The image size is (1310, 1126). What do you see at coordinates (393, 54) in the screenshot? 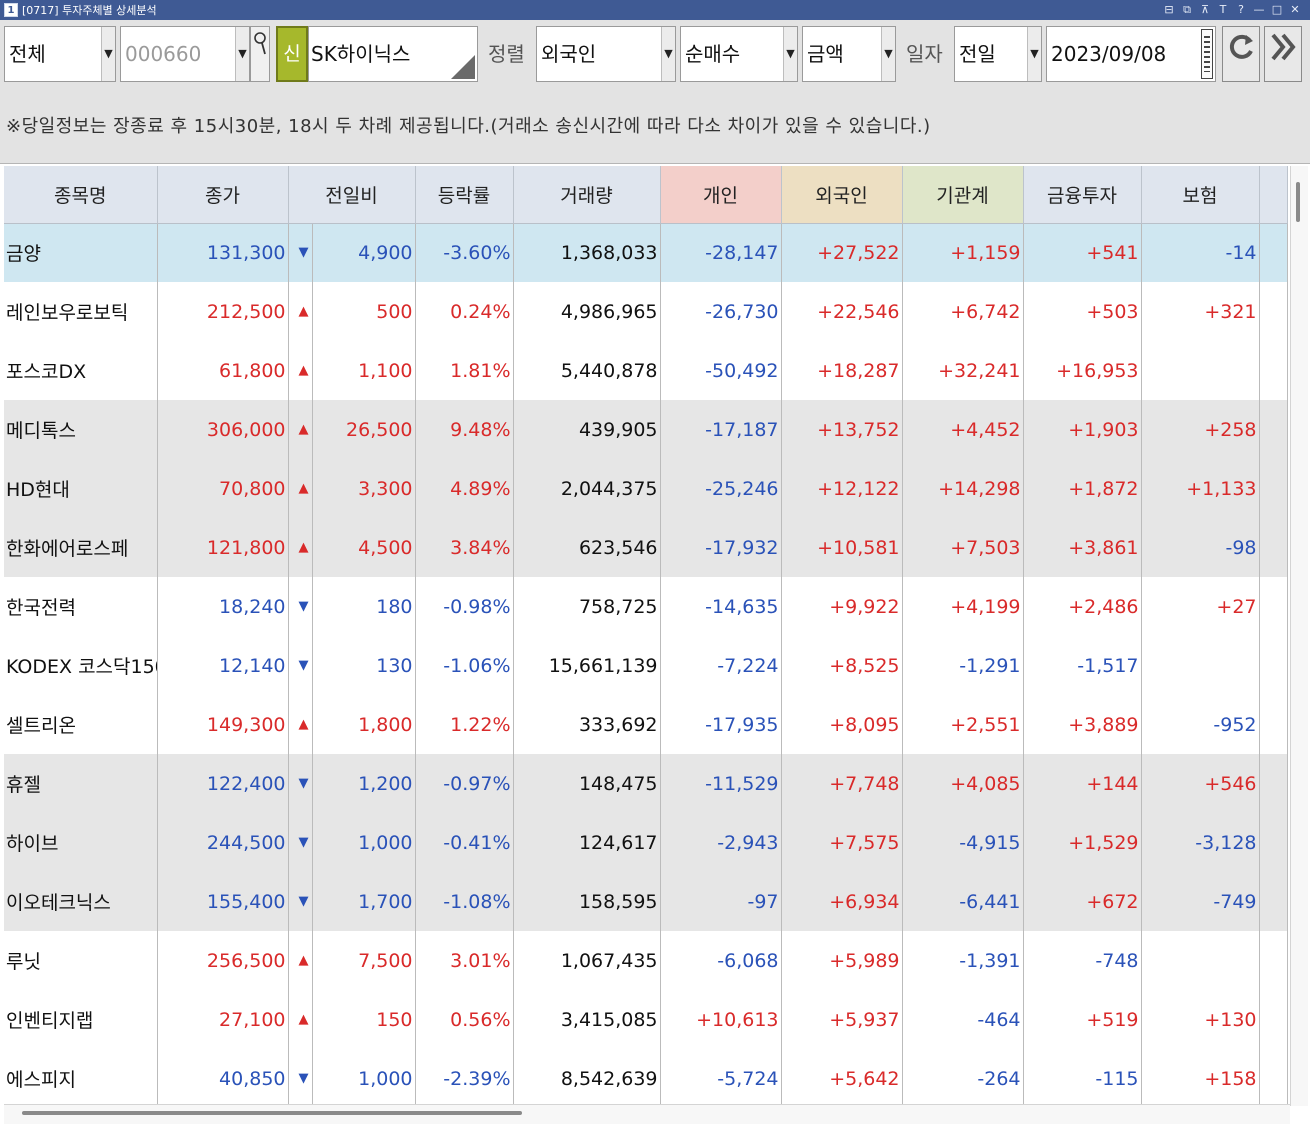
I see `stock-name-field: SK하이닉스` at bounding box center [393, 54].